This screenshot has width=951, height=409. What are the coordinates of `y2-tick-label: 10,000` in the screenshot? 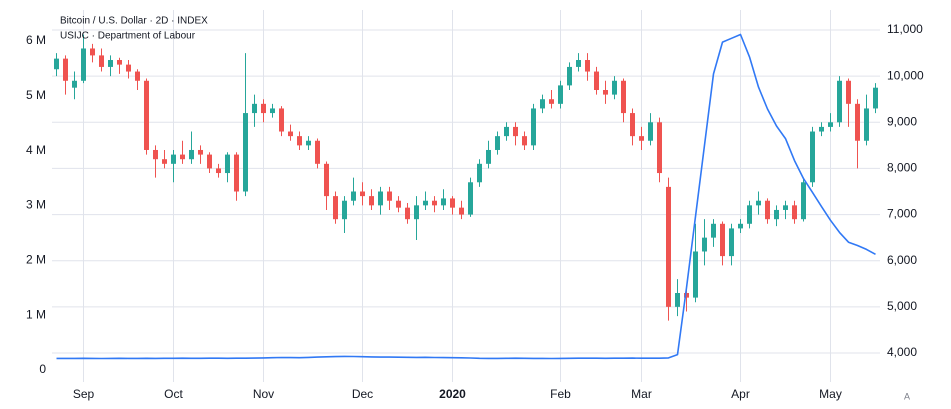 It's located at (905, 75).